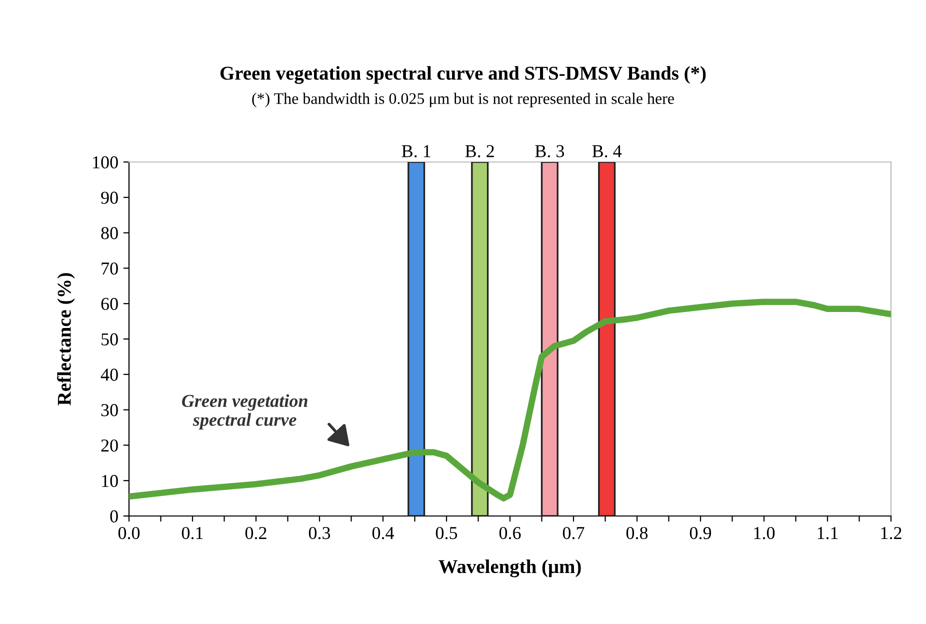 Image resolution: width=926 pixels, height=624 pixels. I want to click on y-tick-label: 20, so click(109, 445).